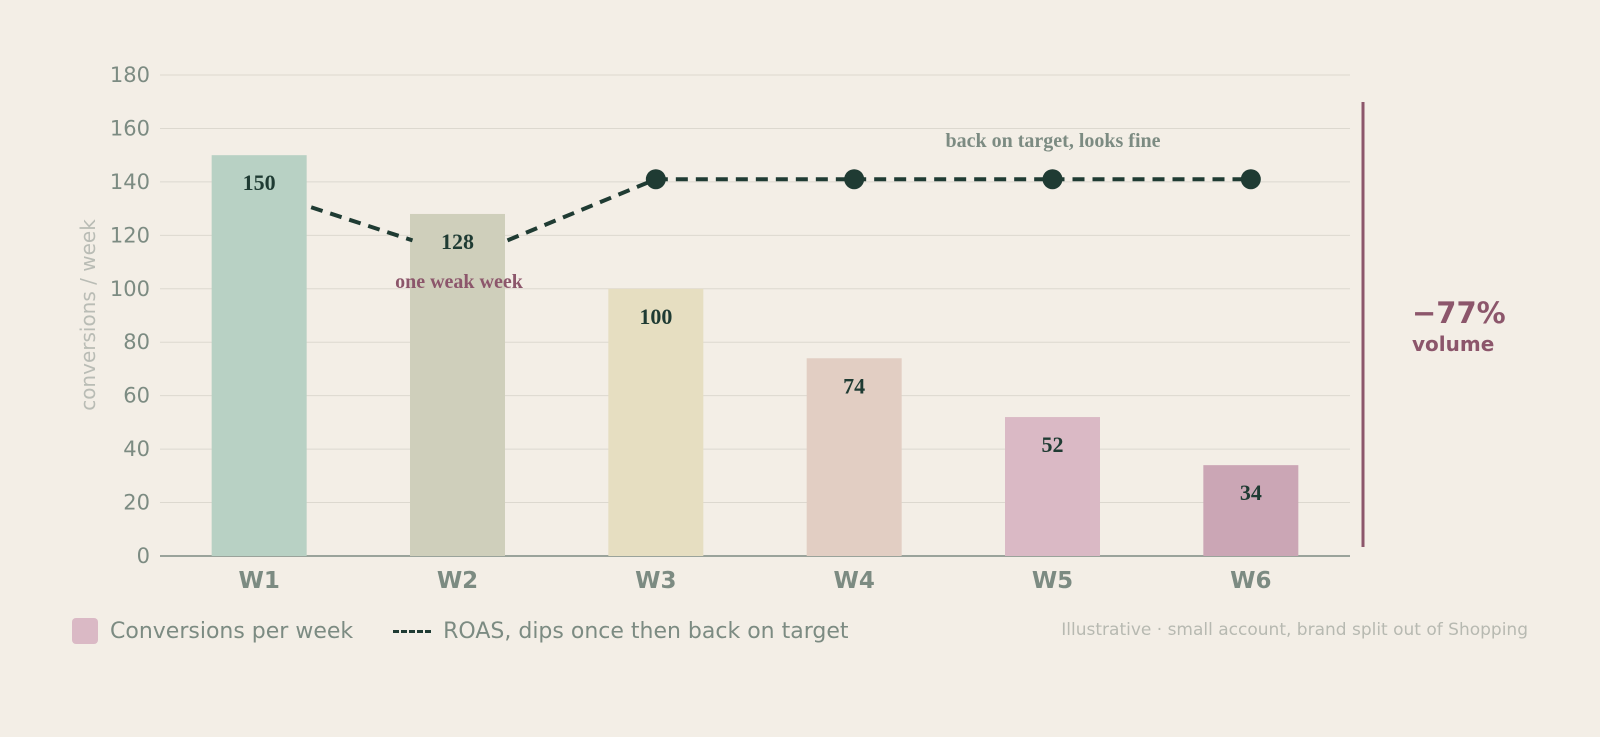 The height and width of the screenshot is (737, 1600). Describe the element at coordinates (136, 503) in the screenshot. I see `y-tick-label: 20` at that location.